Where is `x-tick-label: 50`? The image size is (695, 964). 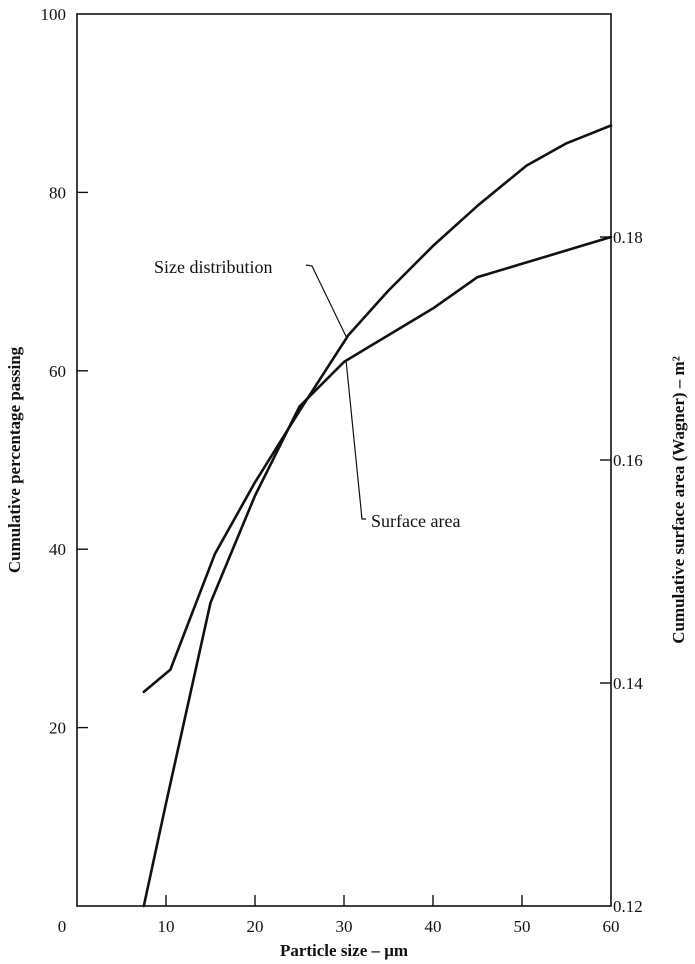 x-tick-label: 50 is located at coordinates (522, 926).